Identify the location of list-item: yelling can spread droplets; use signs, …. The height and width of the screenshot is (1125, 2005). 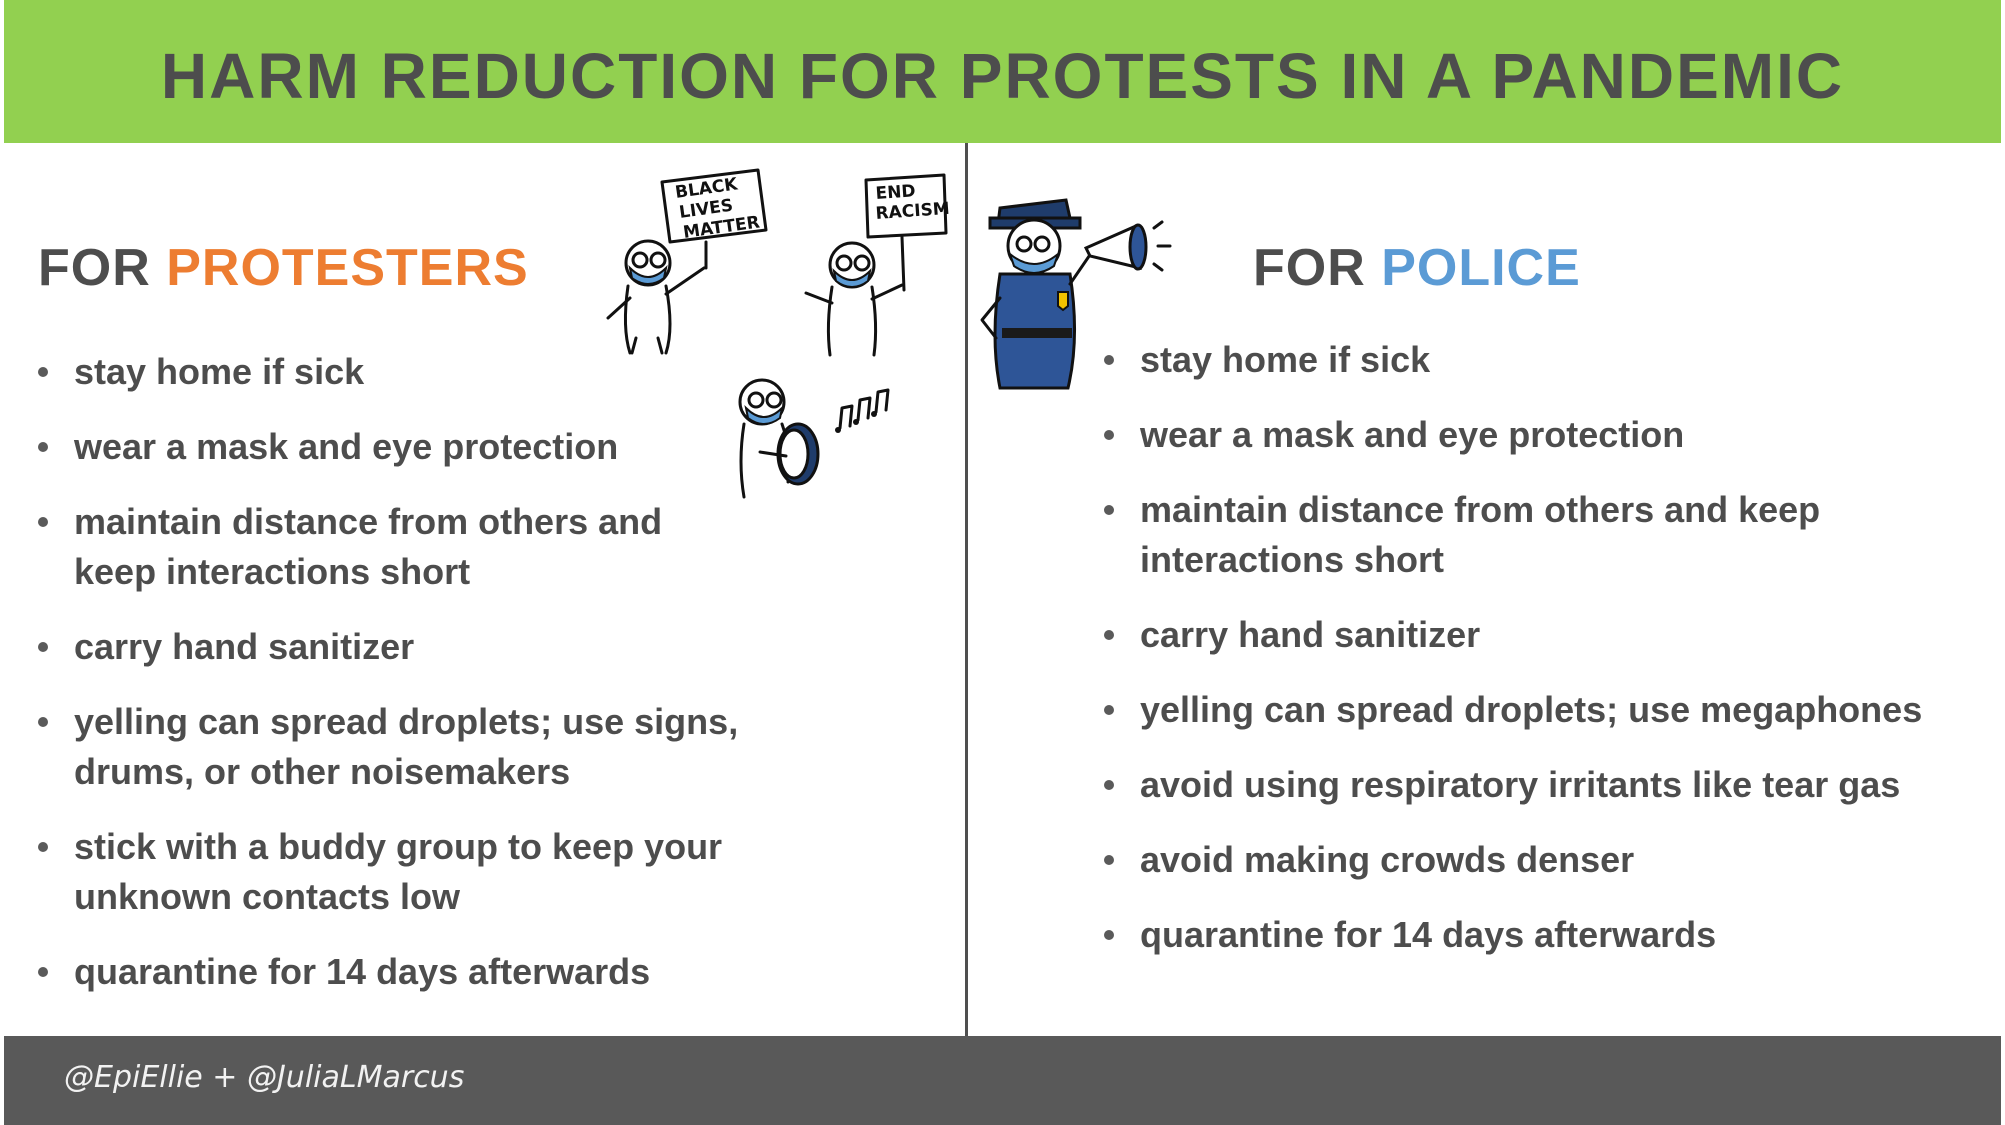
(441, 747).